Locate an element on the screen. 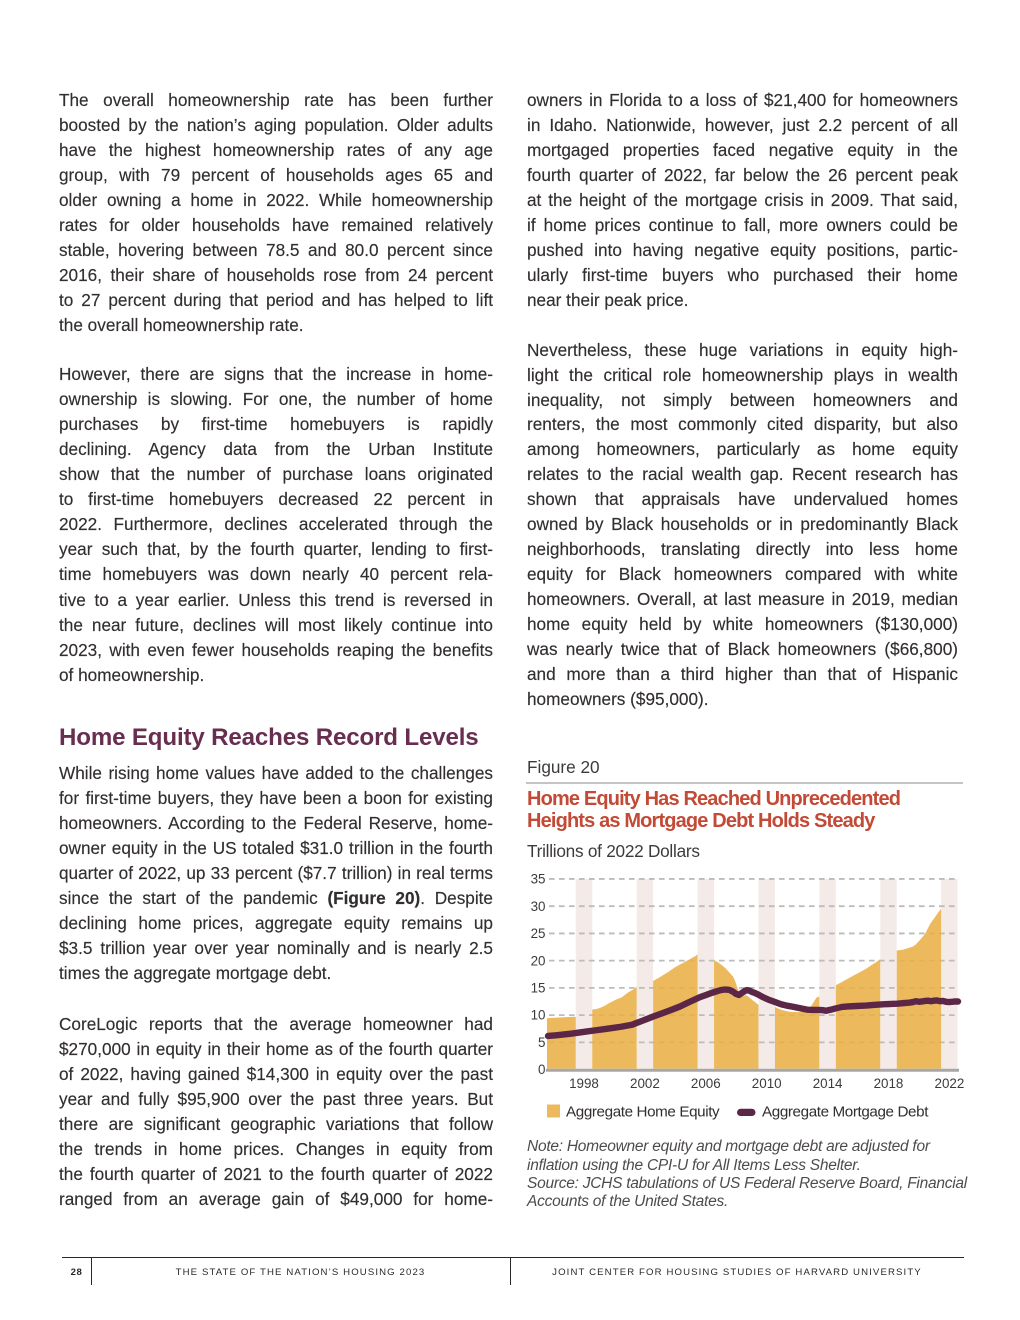 This screenshot has height=1320, width=1020. svg-text: 2014 is located at coordinates (828, 1083).